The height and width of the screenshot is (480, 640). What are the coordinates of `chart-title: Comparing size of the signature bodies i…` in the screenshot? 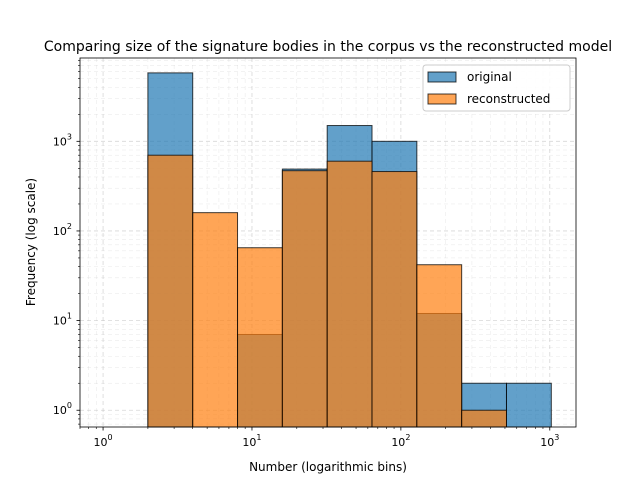 It's located at (328, 47).